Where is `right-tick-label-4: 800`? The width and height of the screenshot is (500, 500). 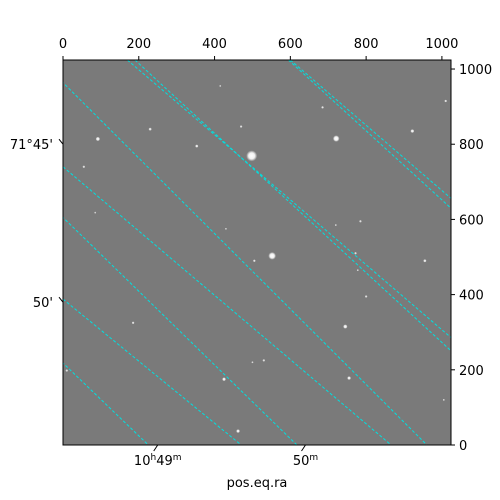 right-tick-label-4: 800 is located at coordinates (471, 145).